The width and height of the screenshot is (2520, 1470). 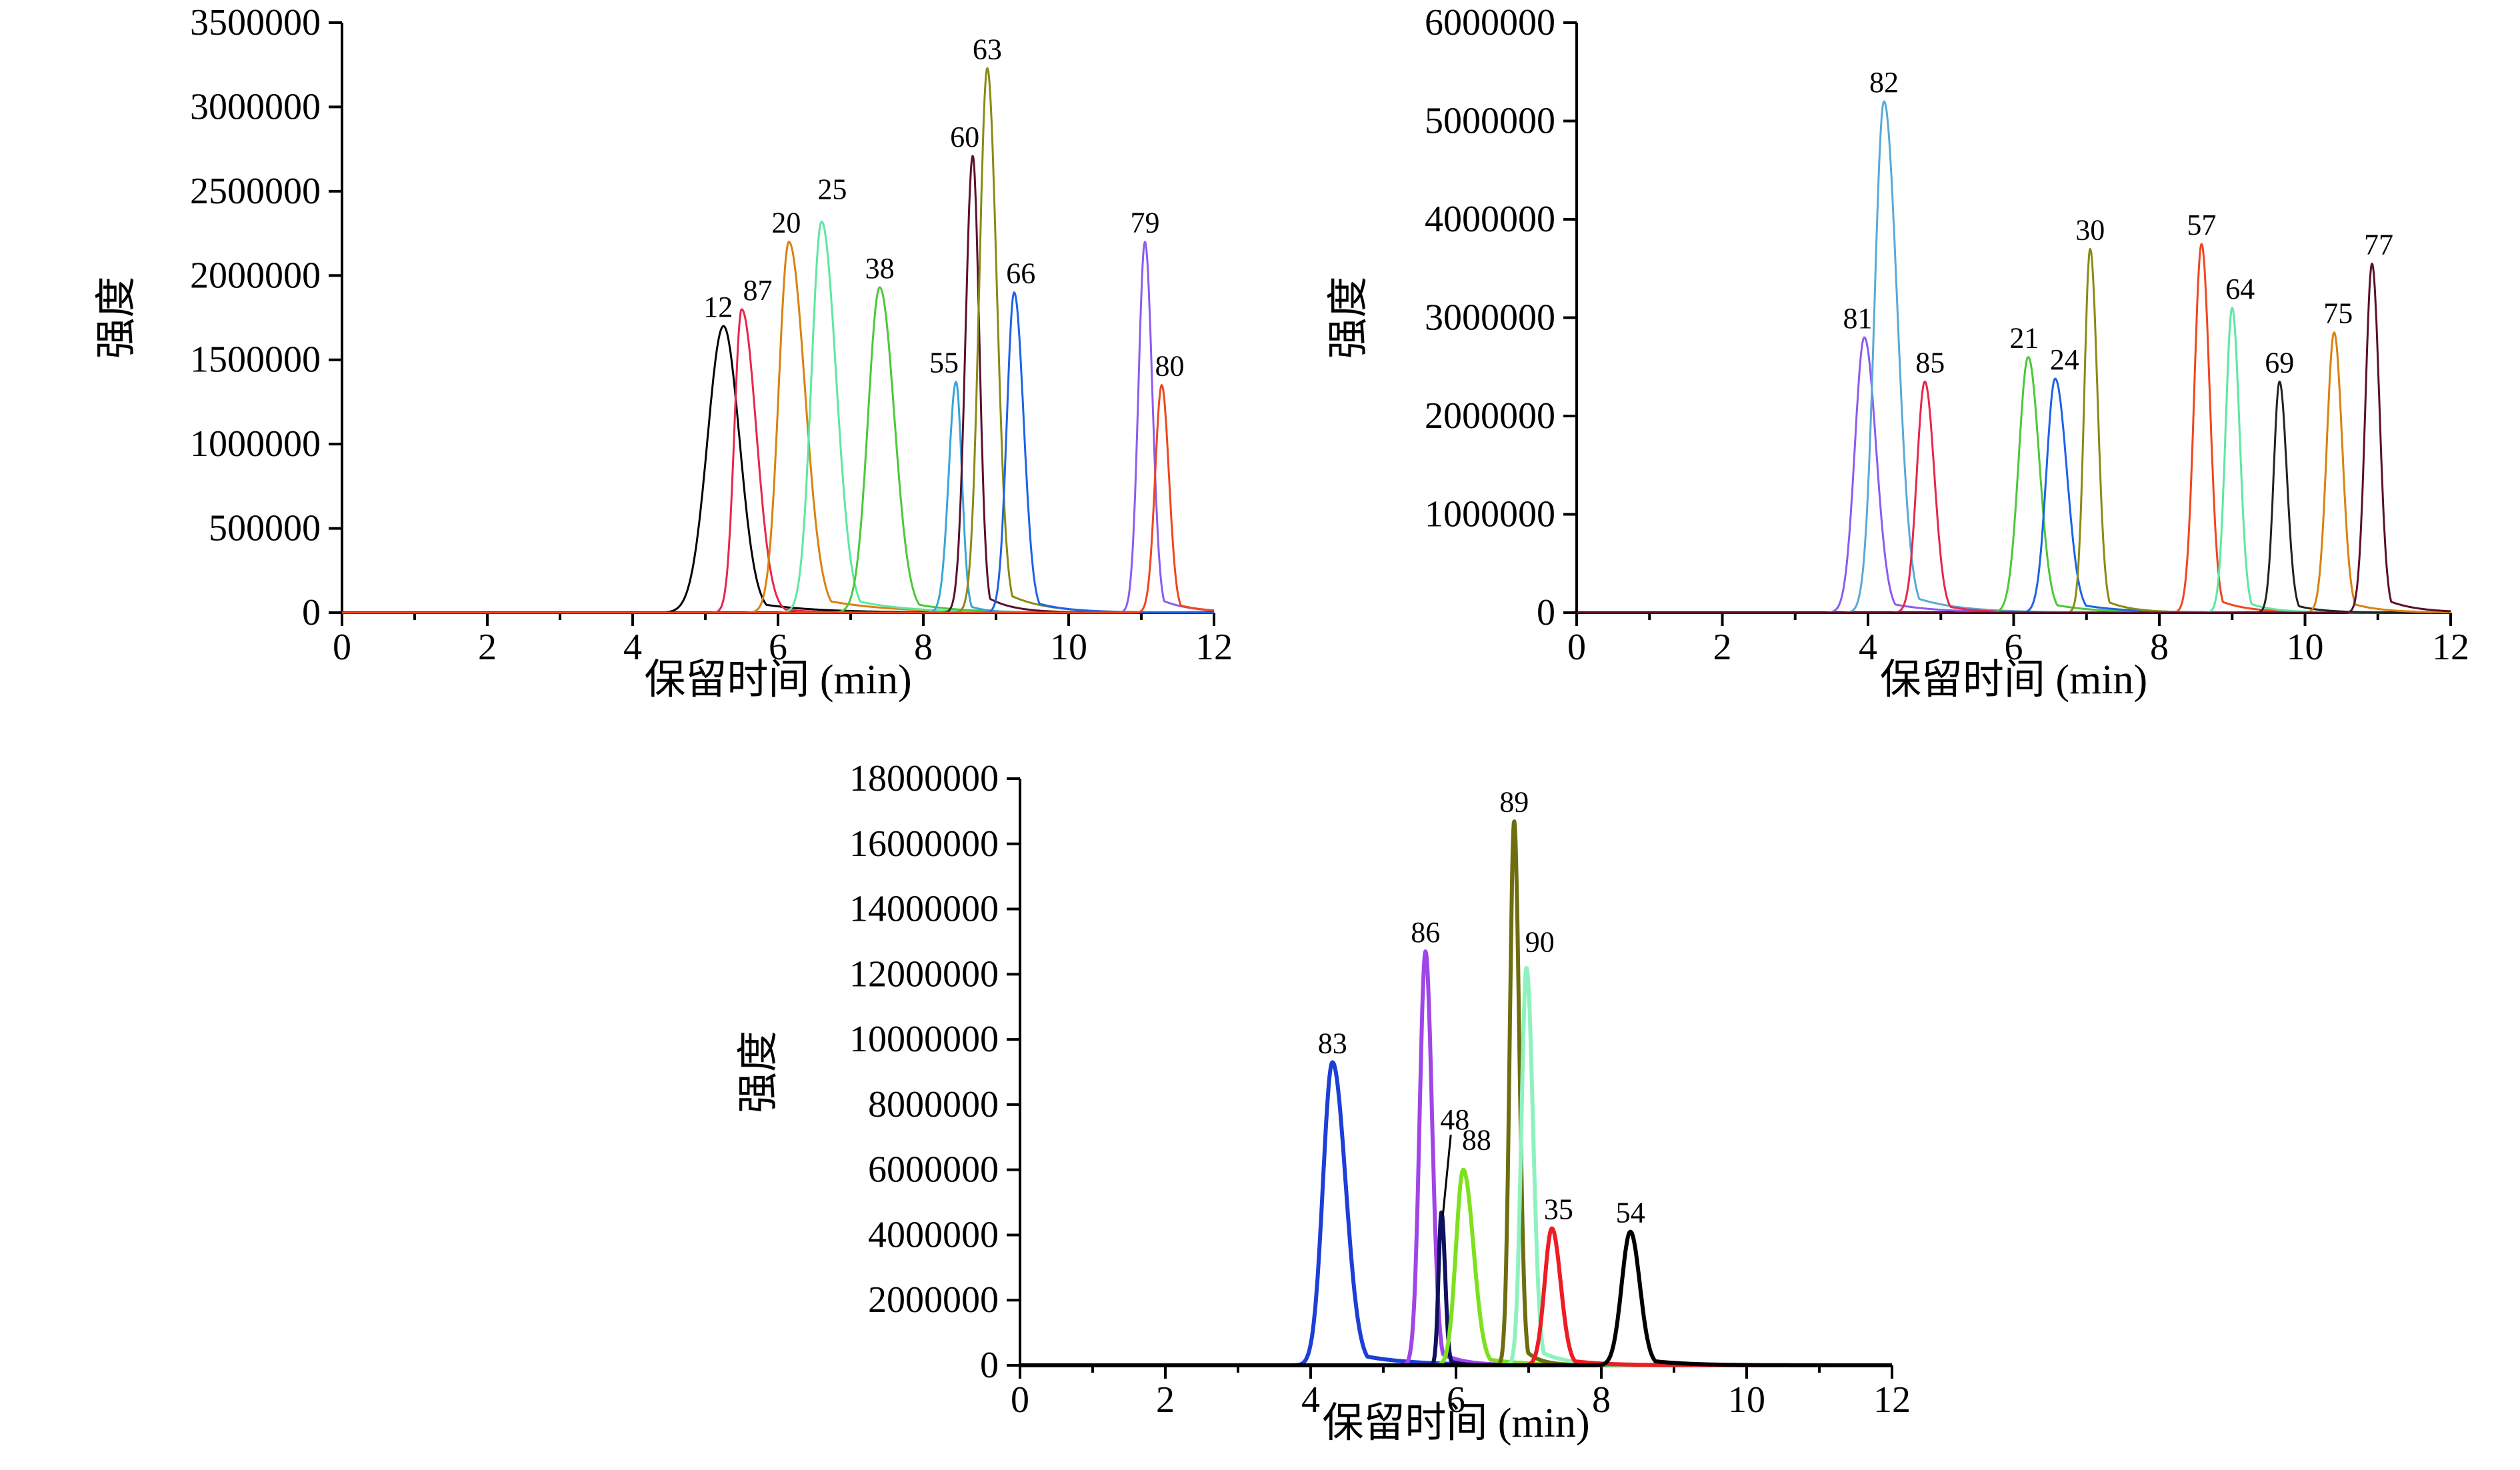 I want to click on y-tick-label: 8000000, so click(x=933, y=1104).